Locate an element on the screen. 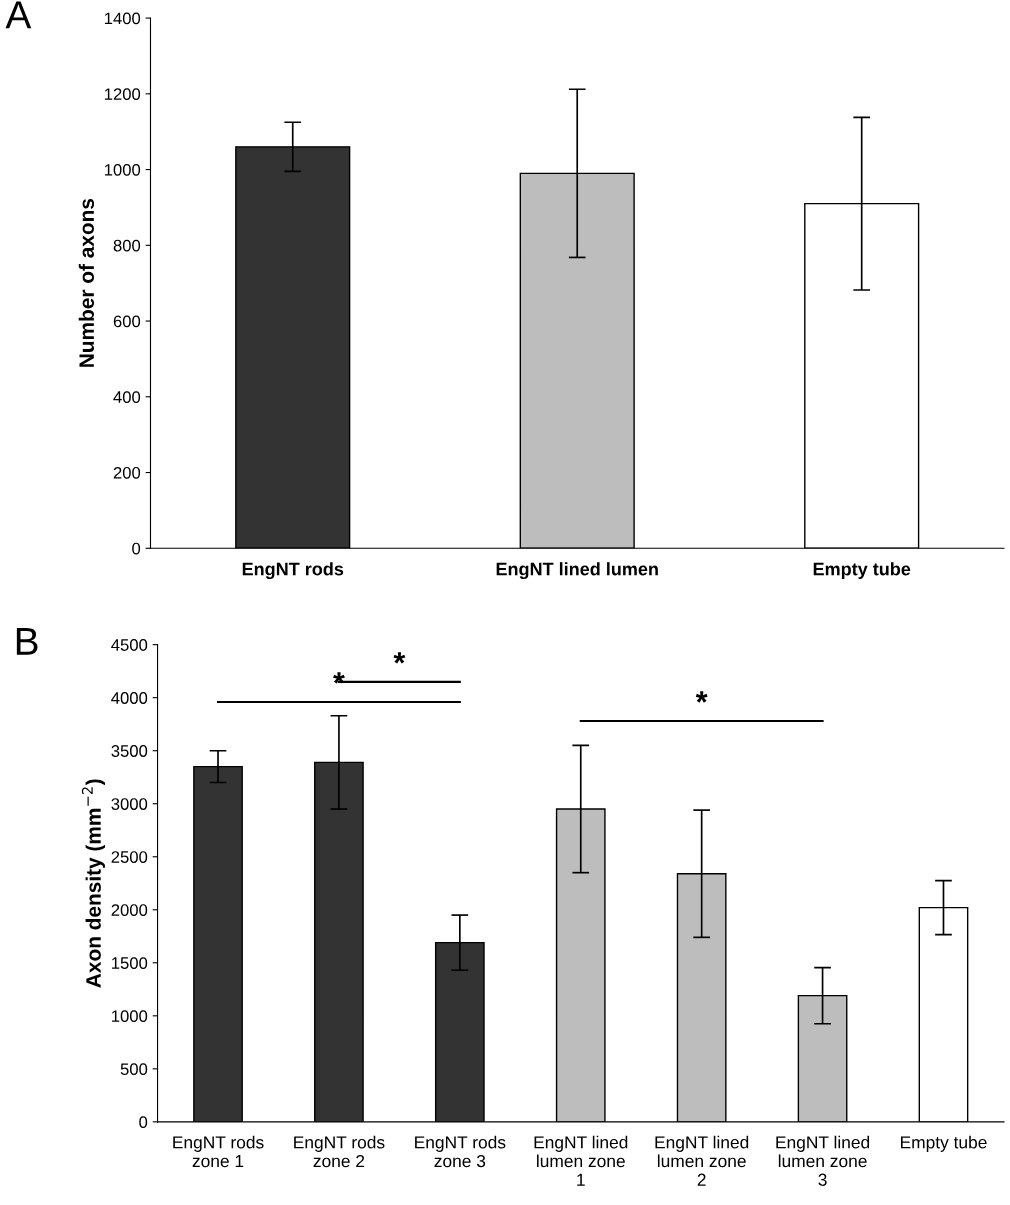  y-tick-label: 200 is located at coordinates (127, 472).